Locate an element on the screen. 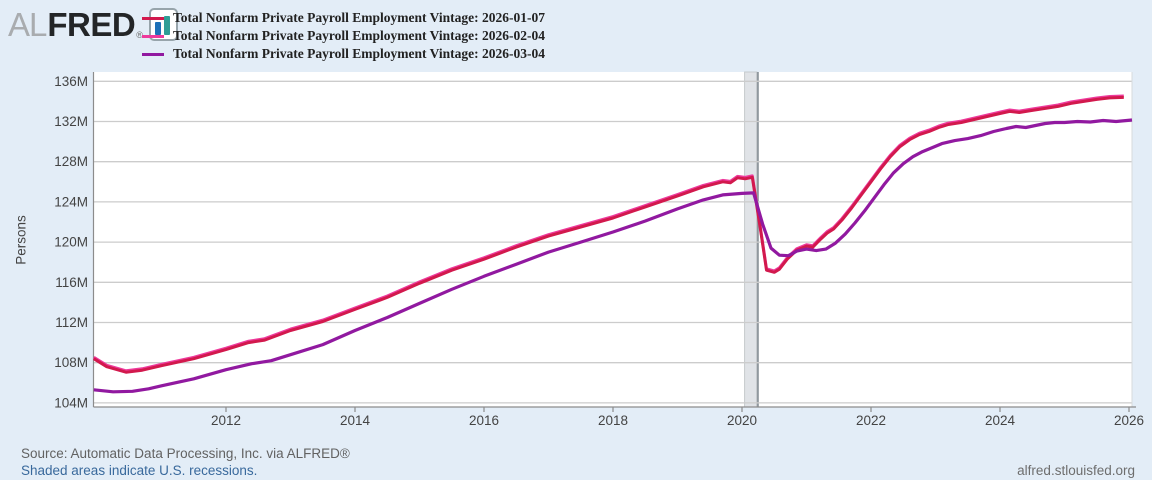 The width and height of the screenshot is (1152, 480). x-tick-label-2020: 2020 is located at coordinates (742, 420).